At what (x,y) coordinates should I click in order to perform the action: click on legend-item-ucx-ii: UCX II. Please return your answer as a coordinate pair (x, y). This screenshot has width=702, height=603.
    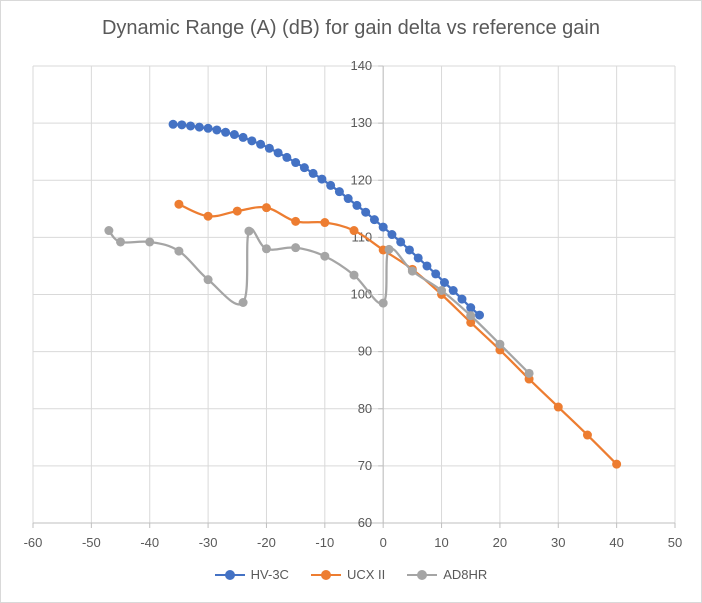
    Looking at the image, I should click on (348, 574).